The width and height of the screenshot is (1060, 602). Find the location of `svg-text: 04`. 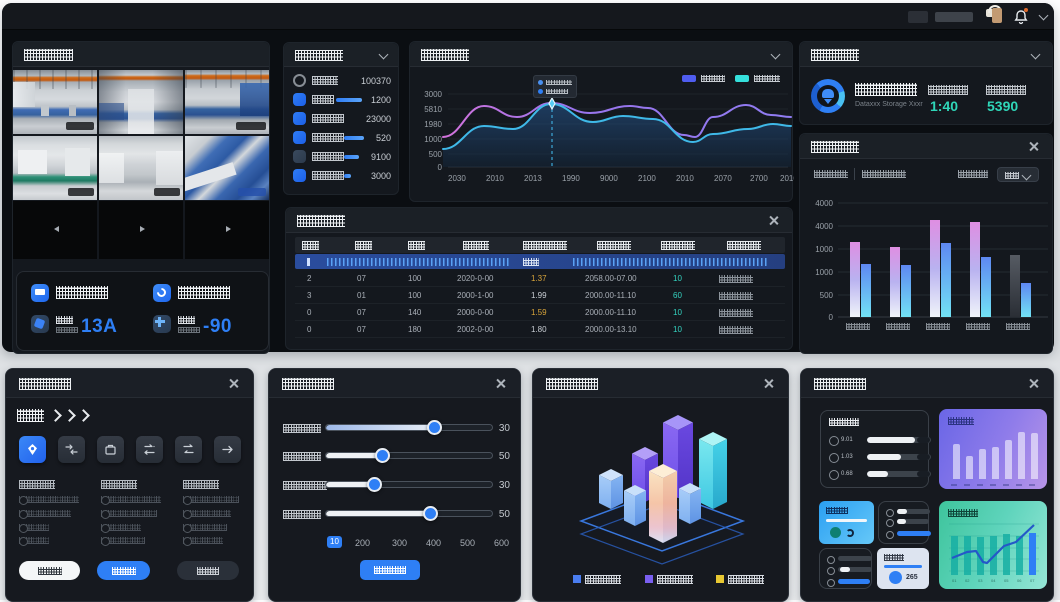

svg-text: 04 is located at coordinates (993, 580).